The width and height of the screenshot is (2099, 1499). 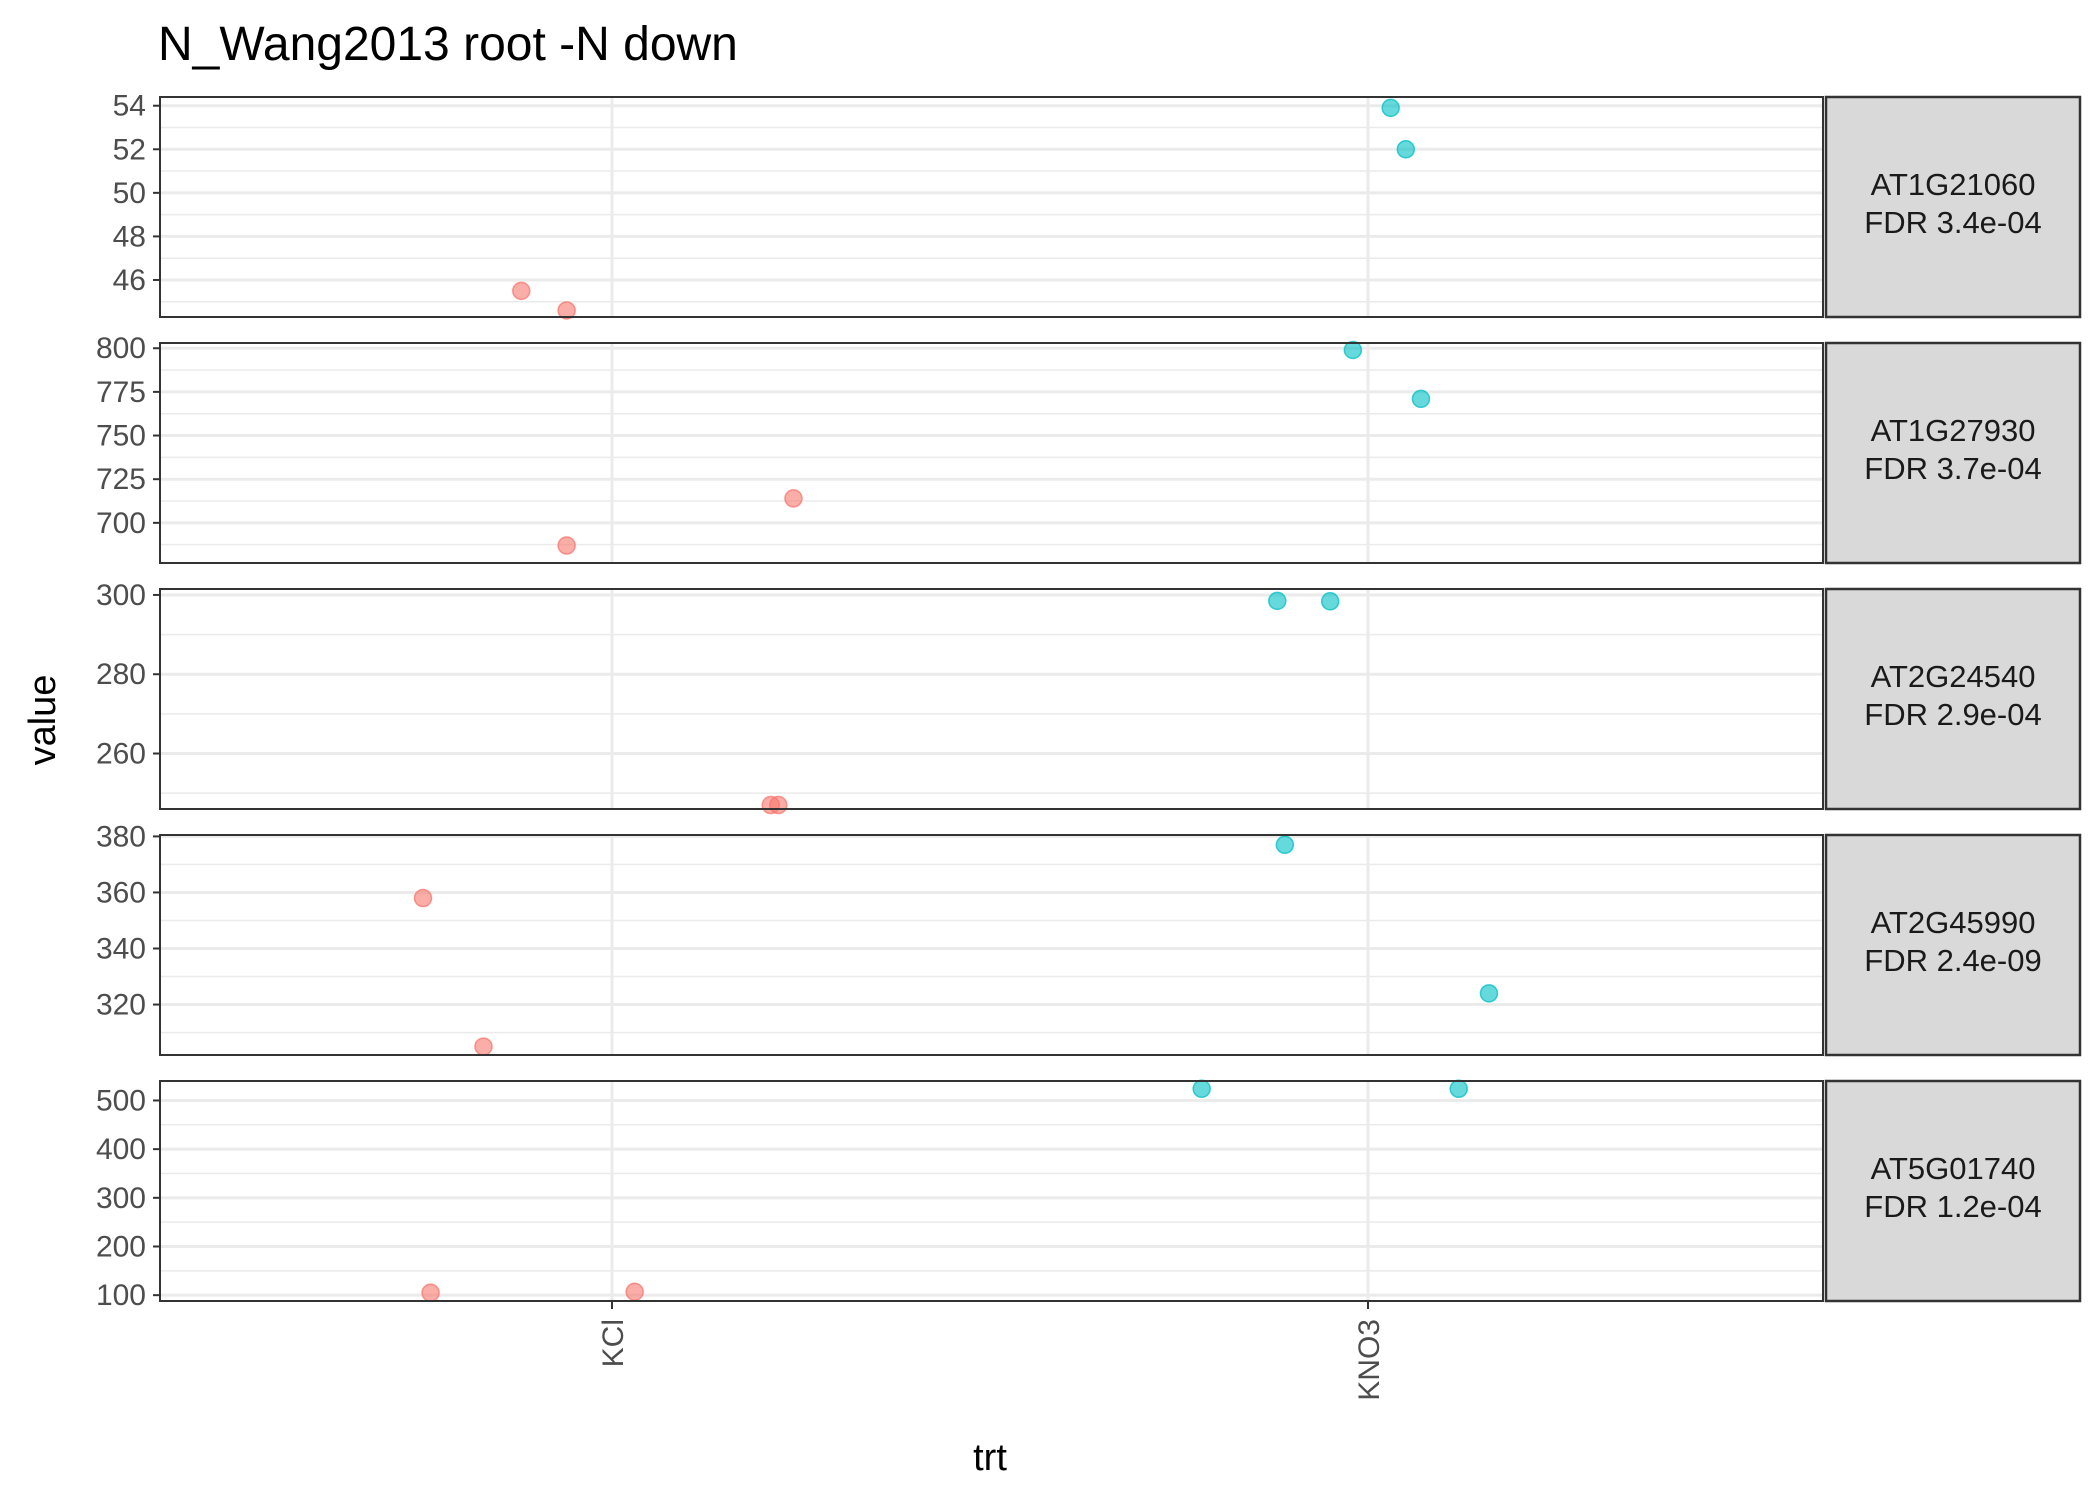 What do you see at coordinates (43, 720) in the screenshot?
I see `y-axis-title: value` at bounding box center [43, 720].